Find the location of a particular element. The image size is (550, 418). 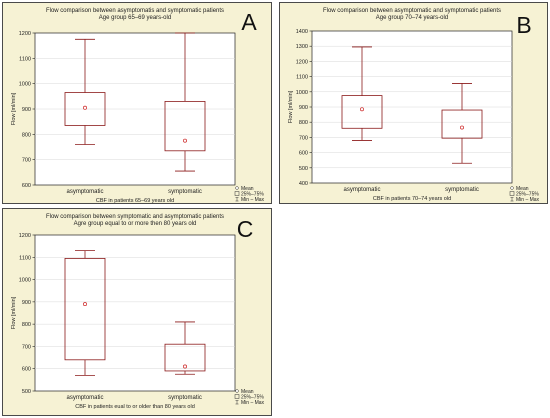

chart-subtitle: Age group 70–74 years-old is located at coordinates (412, 18).